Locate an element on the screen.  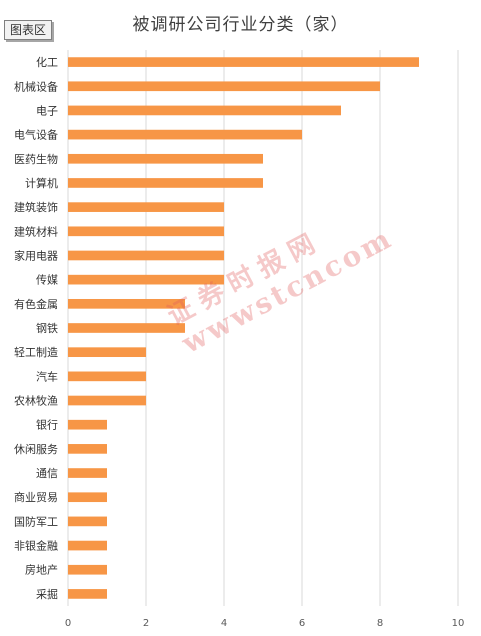
chart-area-button: 图表区 is located at coordinates (28, 30).